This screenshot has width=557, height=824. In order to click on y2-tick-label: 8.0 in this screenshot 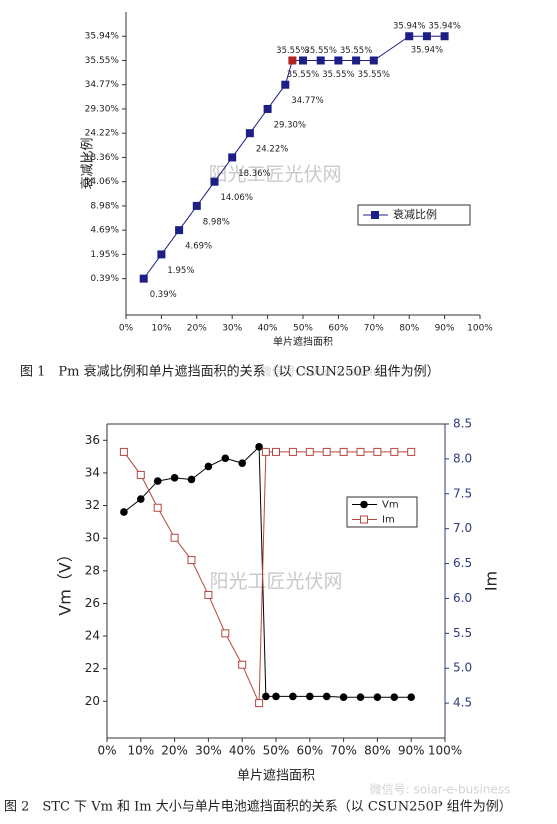, I will do `click(462, 458)`.